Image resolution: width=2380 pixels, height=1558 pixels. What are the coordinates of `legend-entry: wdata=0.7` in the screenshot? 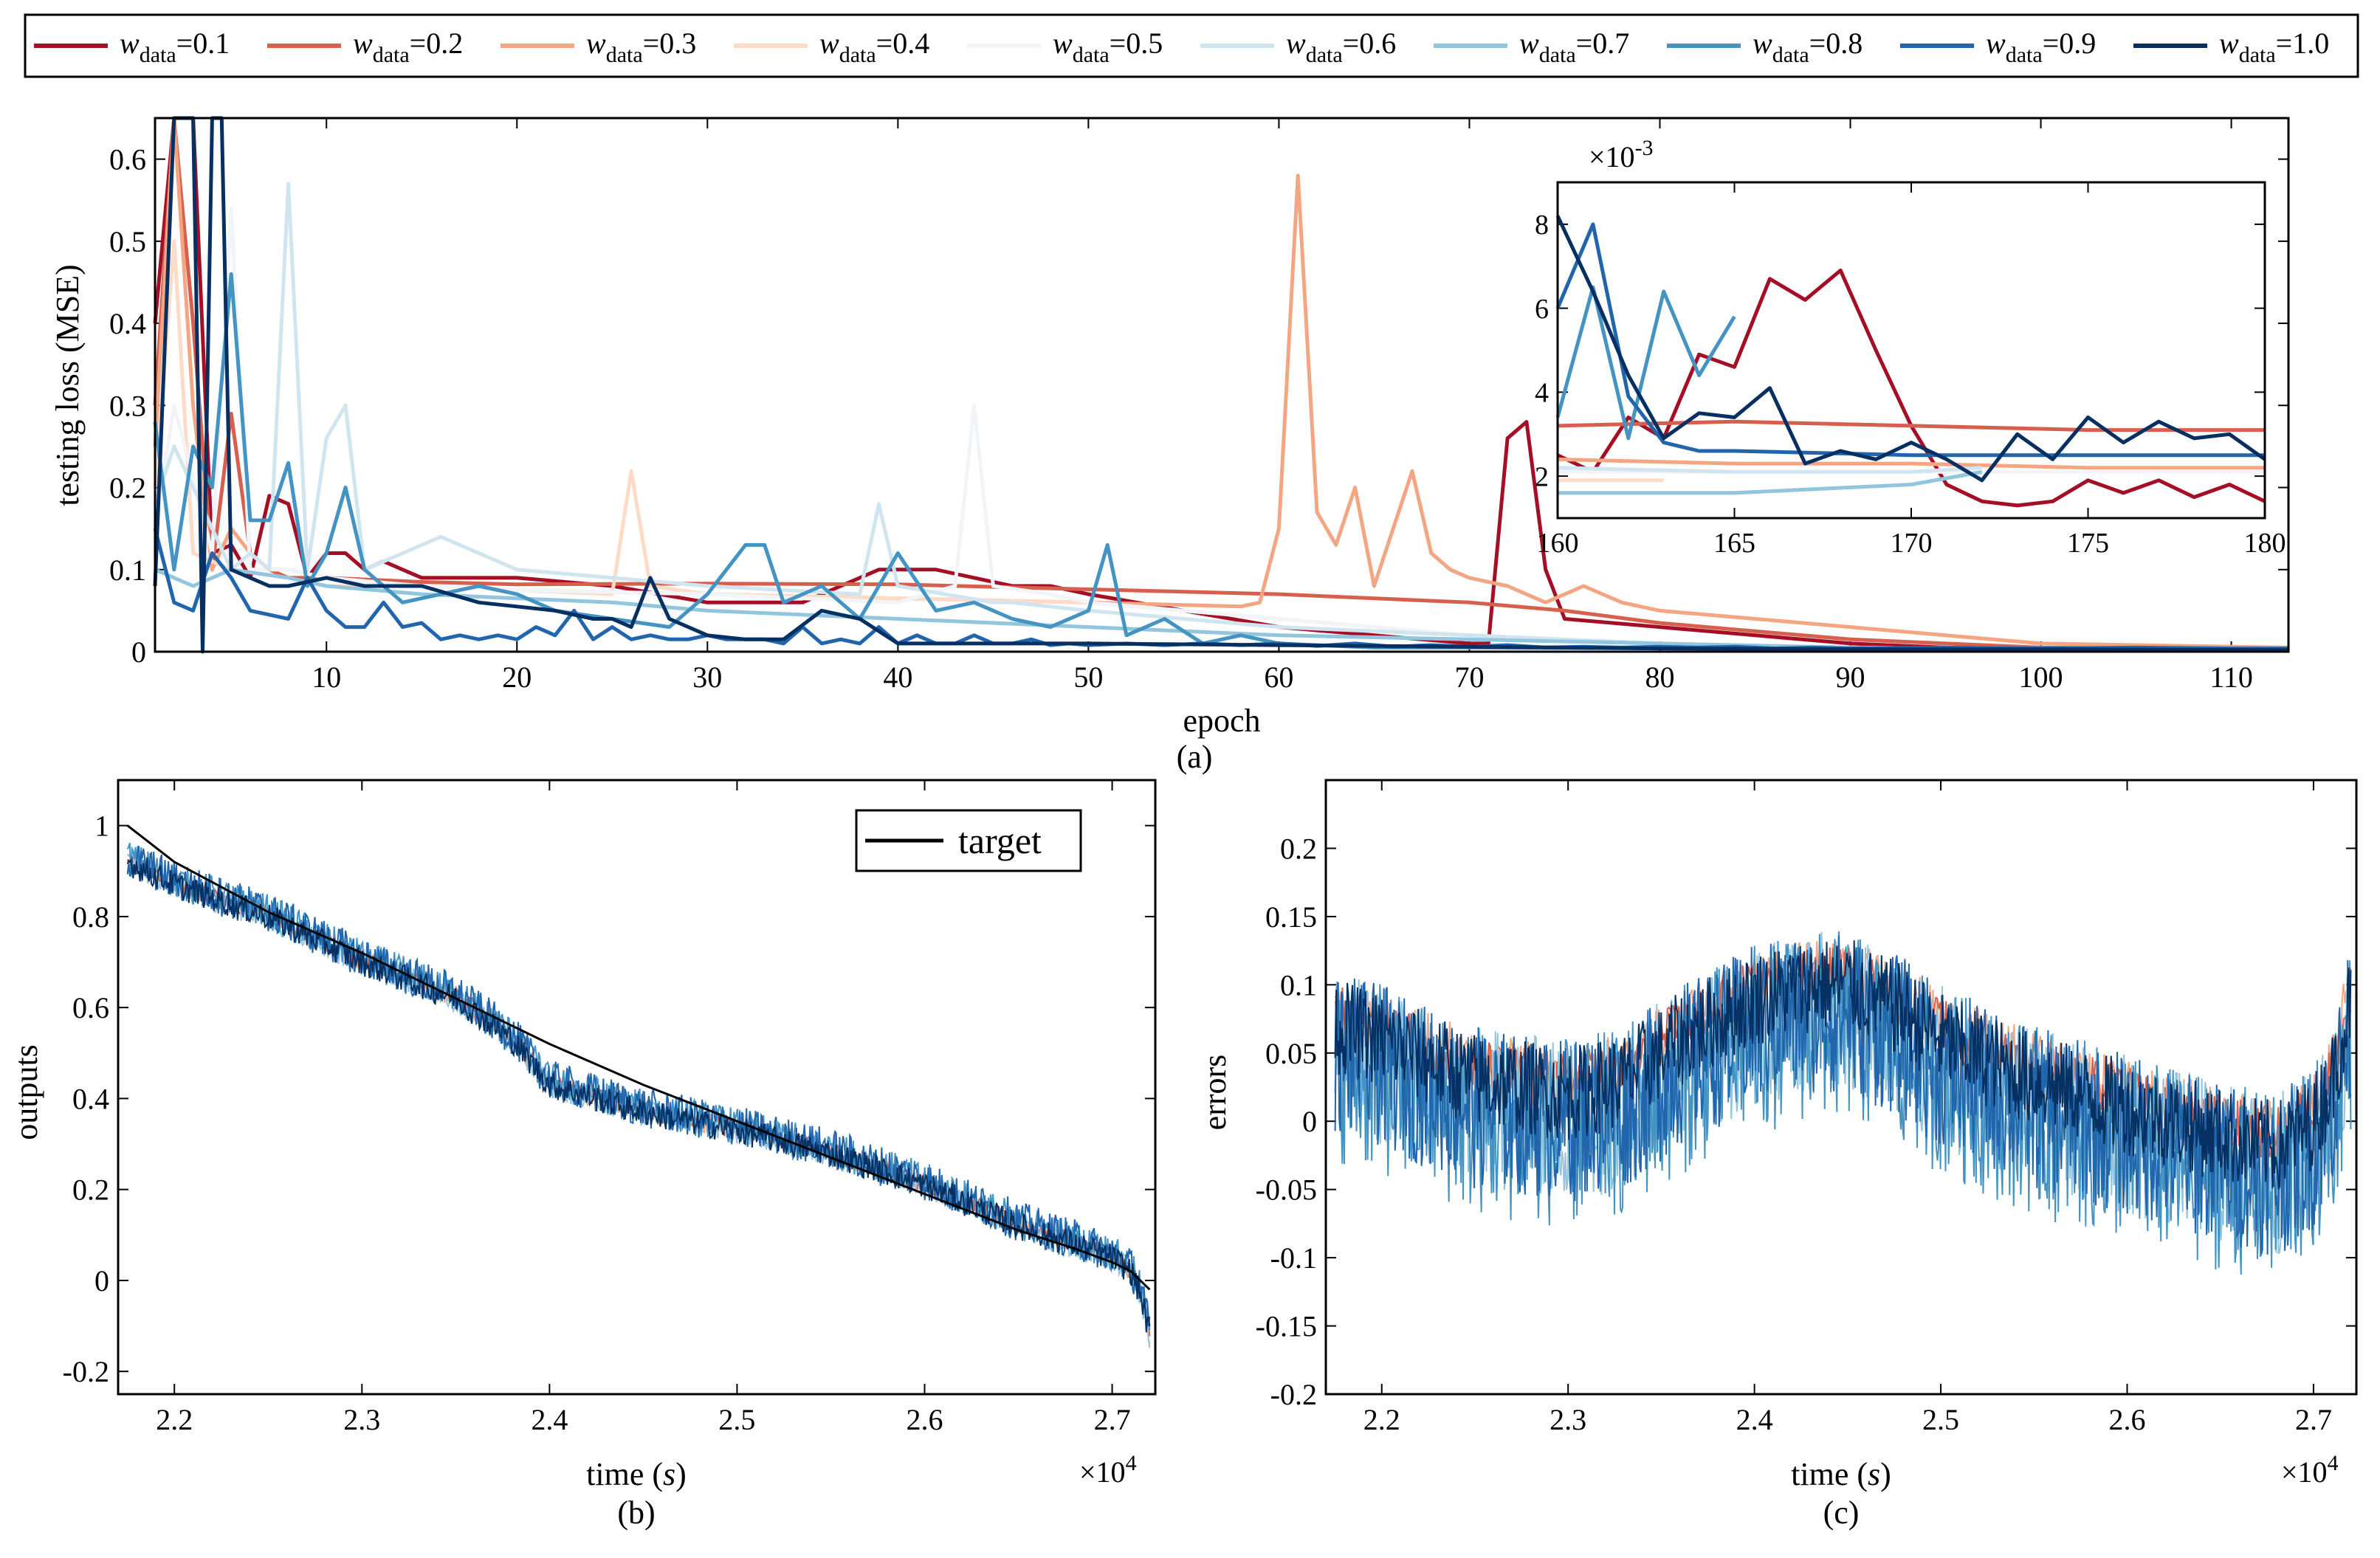 It's located at (1532, 47).